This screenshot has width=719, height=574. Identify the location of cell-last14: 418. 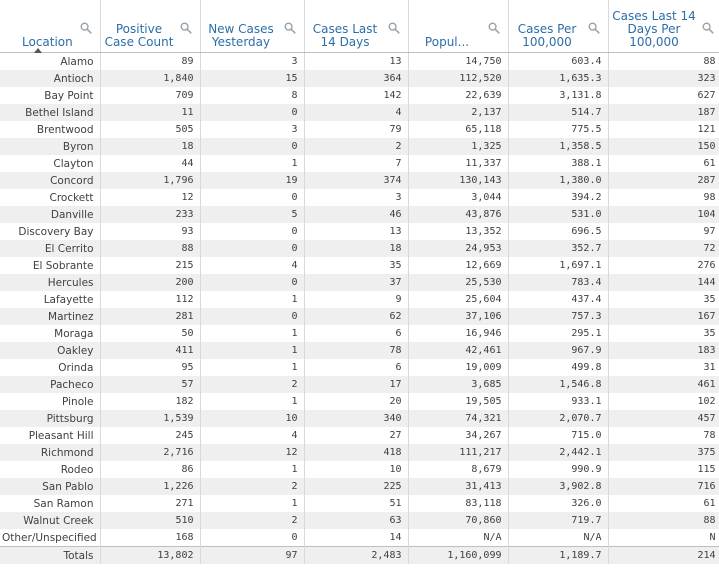
(356, 452).